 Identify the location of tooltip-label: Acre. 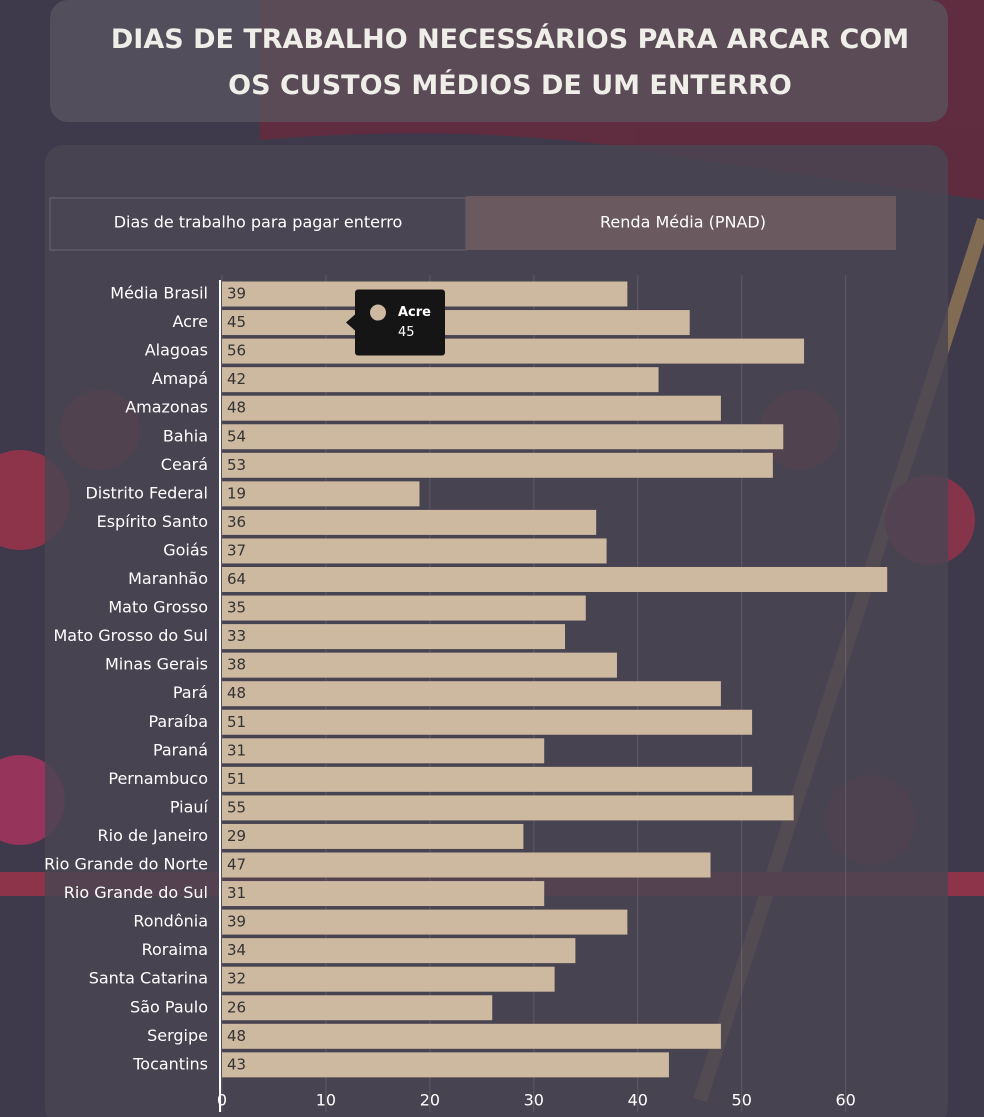
(414, 312).